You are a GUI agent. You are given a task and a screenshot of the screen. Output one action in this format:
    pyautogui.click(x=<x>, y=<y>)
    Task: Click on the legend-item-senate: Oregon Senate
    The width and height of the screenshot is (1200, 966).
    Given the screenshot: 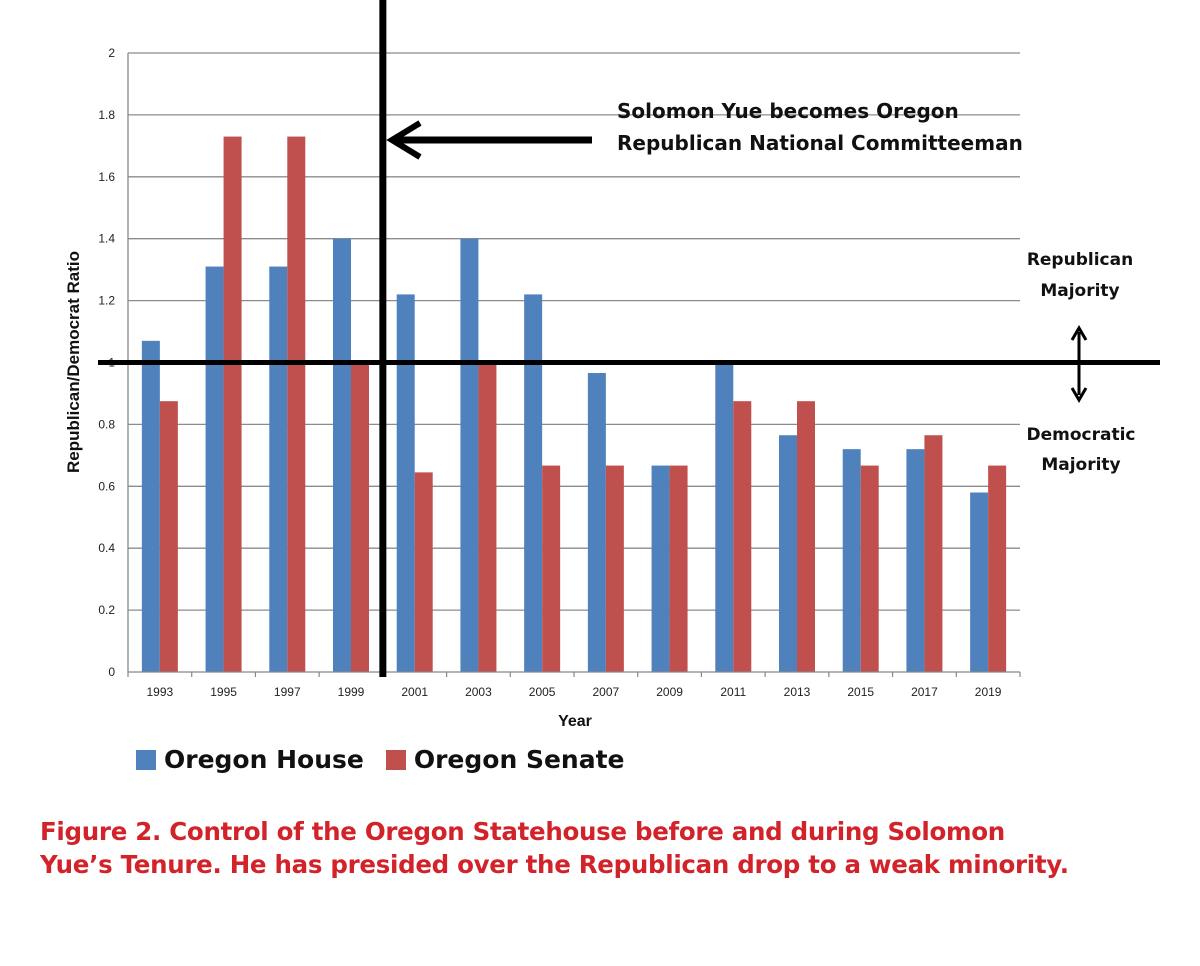 What is the action you would take?
    pyautogui.click(x=505, y=759)
    